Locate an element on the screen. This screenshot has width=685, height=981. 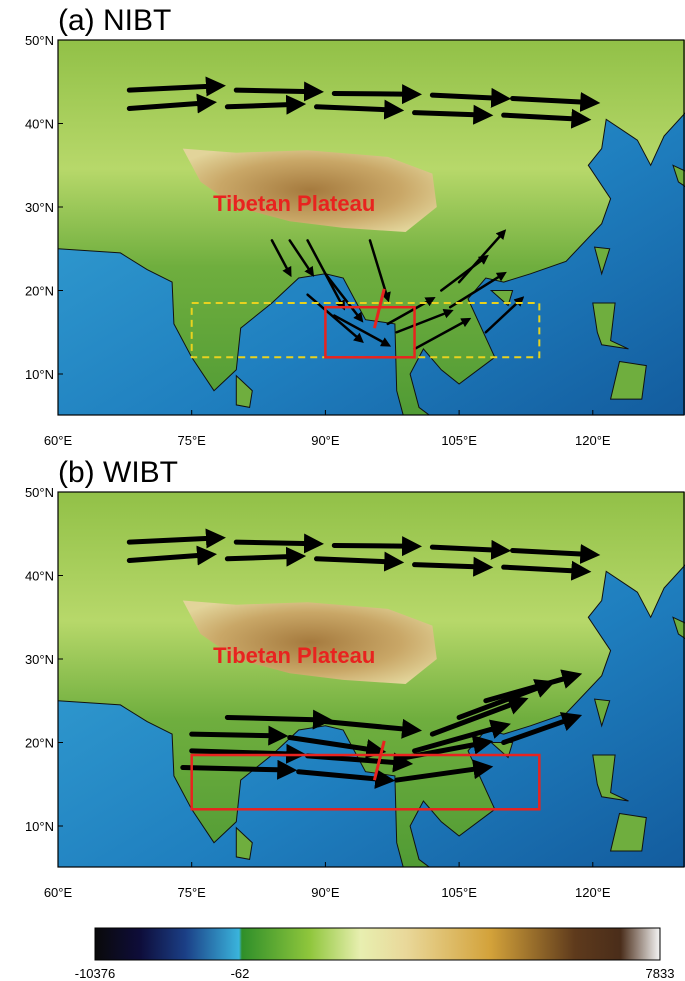
colorbar: -10376 -62 7833 is located at coordinates (375, 954).